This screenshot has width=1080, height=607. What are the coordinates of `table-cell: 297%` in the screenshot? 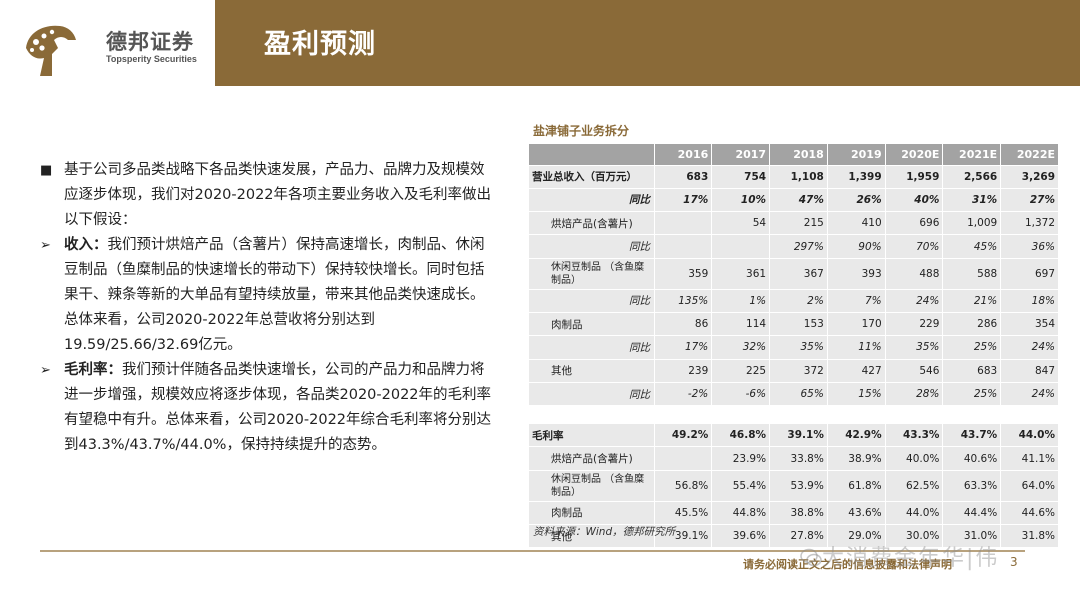 It's located at (798, 246).